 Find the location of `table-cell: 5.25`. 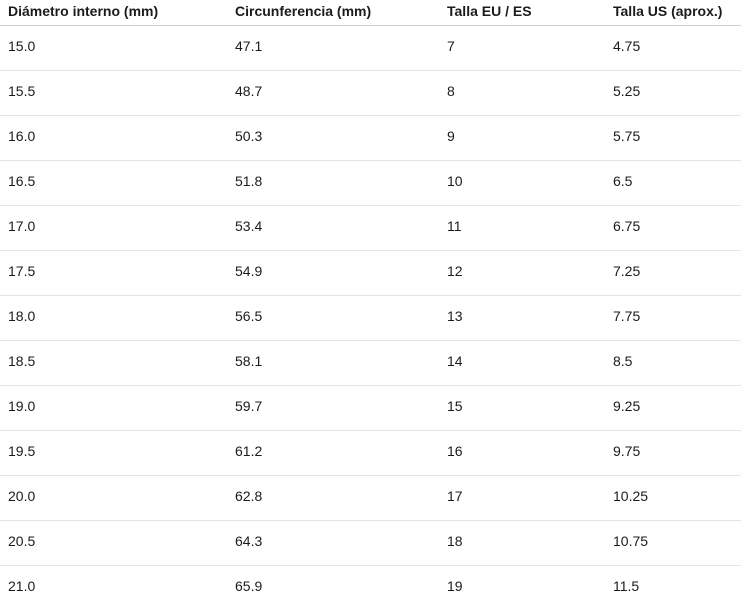

table-cell: 5.25 is located at coordinates (673, 93).